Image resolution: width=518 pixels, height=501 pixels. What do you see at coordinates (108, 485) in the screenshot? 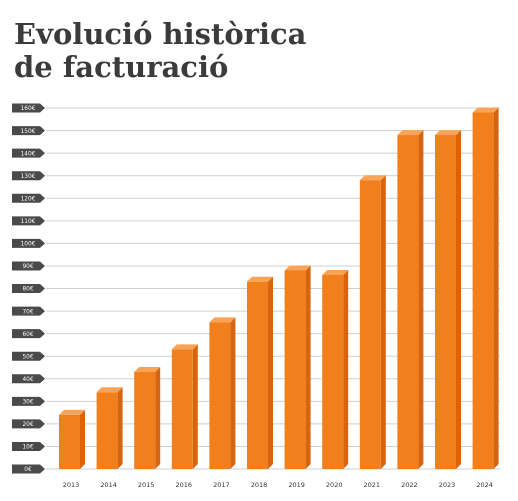
I see `x-tick-label: 2014` at bounding box center [108, 485].